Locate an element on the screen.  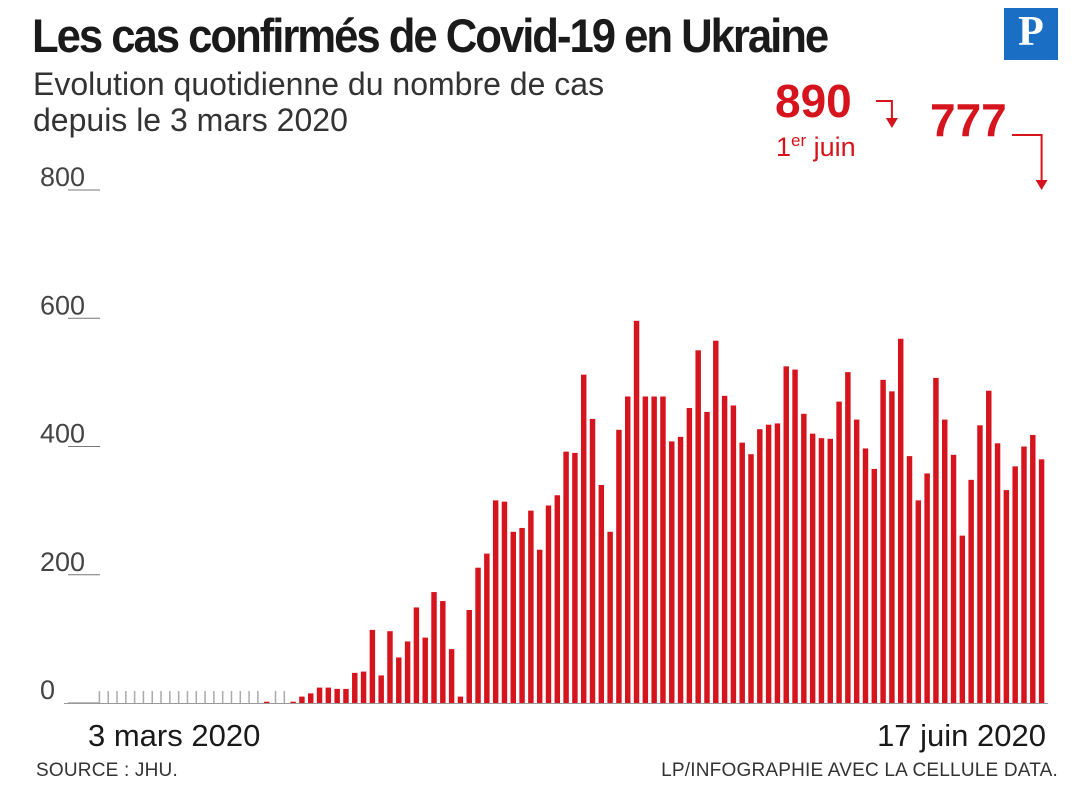
annotation-last-value: 777 is located at coordinates (968, 120).